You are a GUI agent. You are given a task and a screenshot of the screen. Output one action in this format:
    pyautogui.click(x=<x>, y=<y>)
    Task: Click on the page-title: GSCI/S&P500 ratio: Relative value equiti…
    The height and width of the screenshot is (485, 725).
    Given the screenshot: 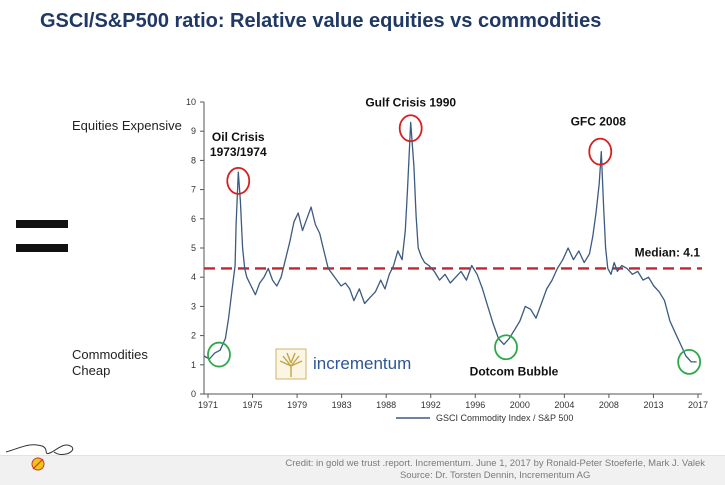 What is the action you would take?
    pyautogui.click(x=321, y=21)
    